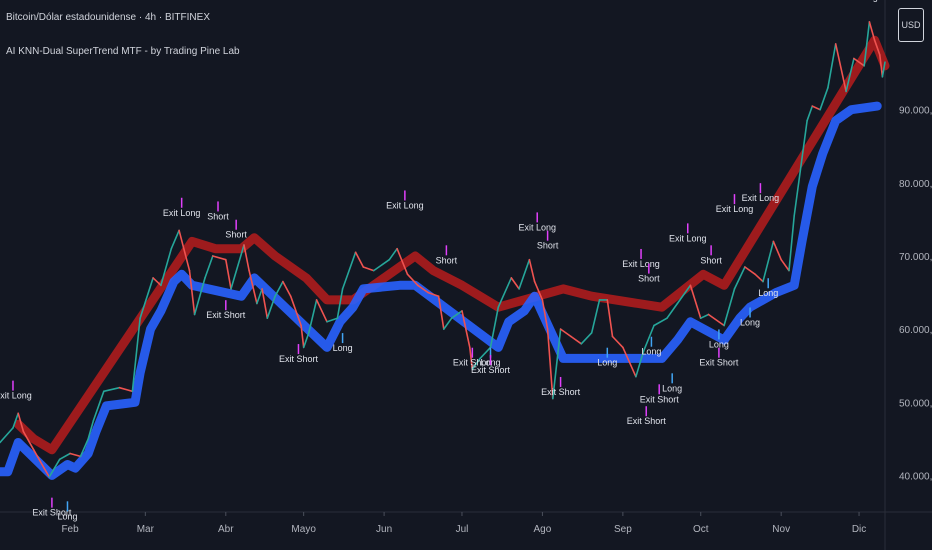  What do you see at coordinates (911, 25) in the screenshot?
I see `currency-button: USD` at bounding box center [911, 25].